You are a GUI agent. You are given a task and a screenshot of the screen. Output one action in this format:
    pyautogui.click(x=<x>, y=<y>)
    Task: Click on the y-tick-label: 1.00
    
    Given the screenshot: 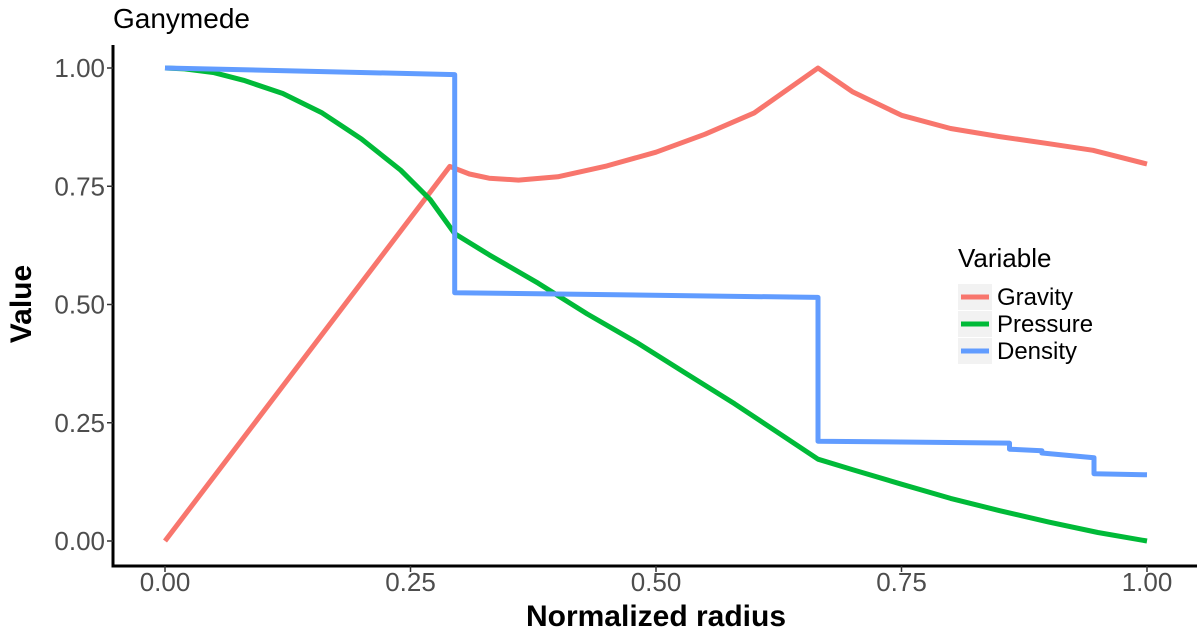 What is the action you would take?
    pyautogui.click(x=79, y=68)
    